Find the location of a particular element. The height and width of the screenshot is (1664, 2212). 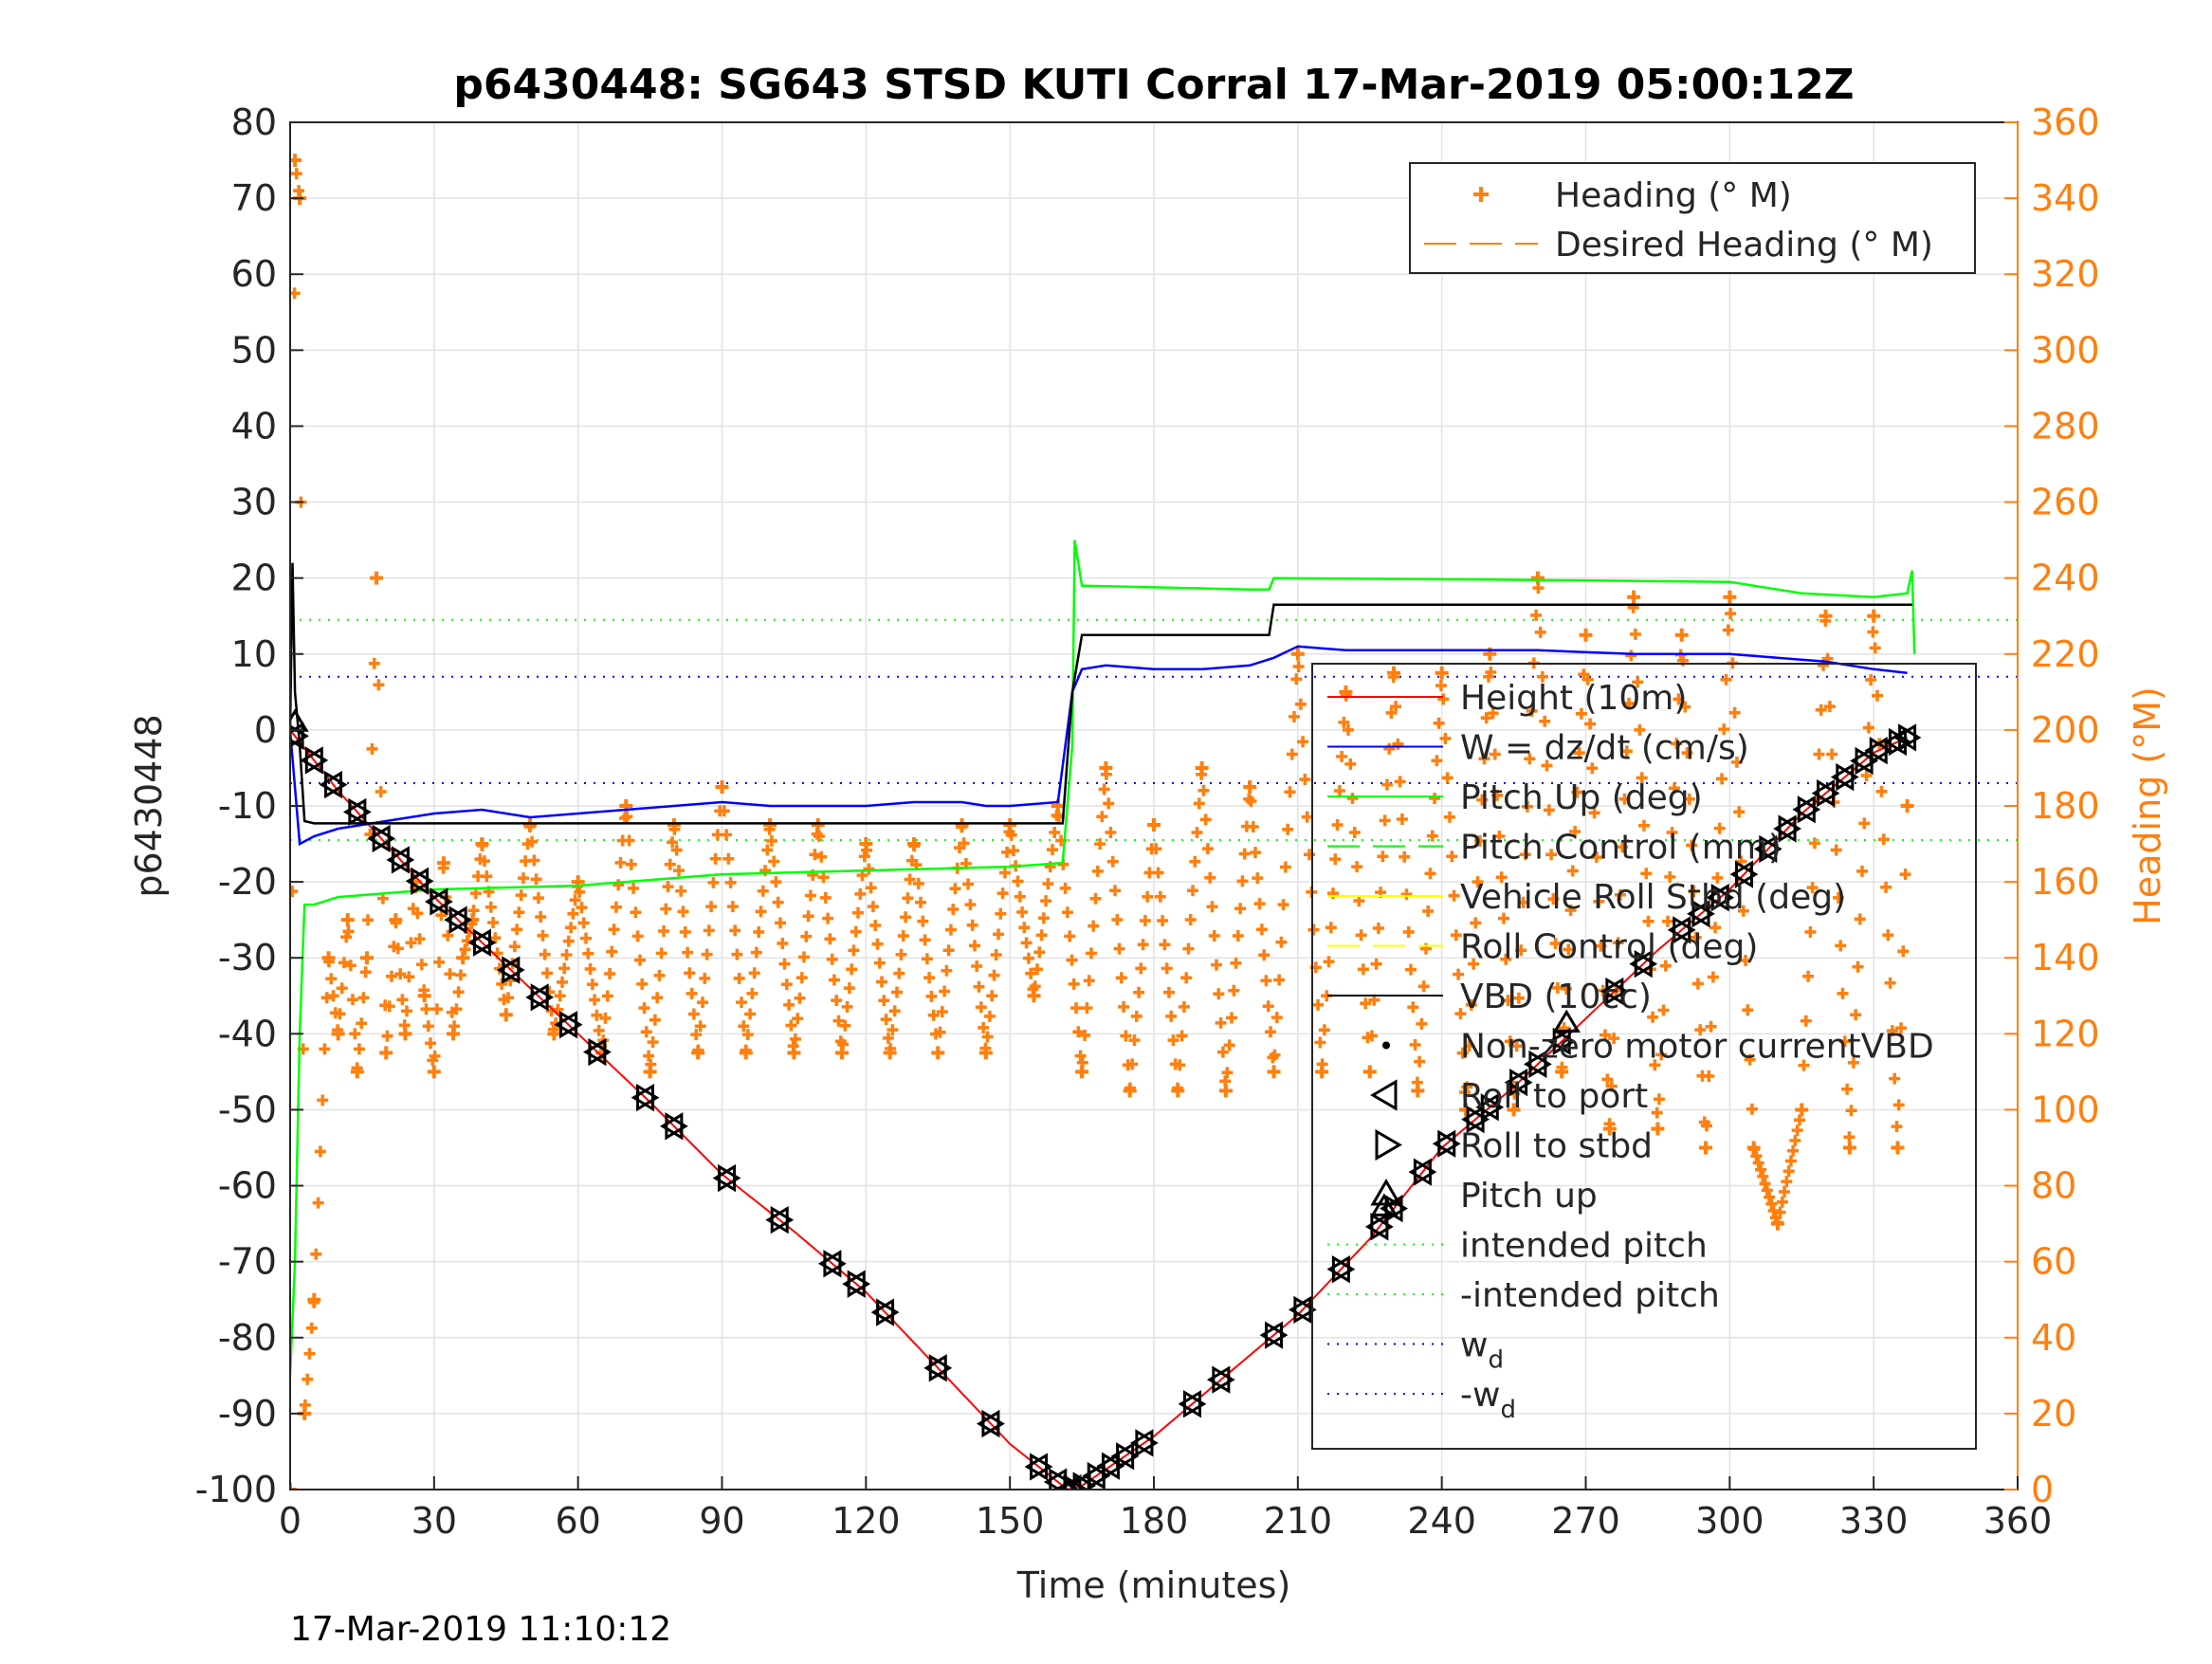

y-tick-label: 10 is located at coordinates (254, 654).